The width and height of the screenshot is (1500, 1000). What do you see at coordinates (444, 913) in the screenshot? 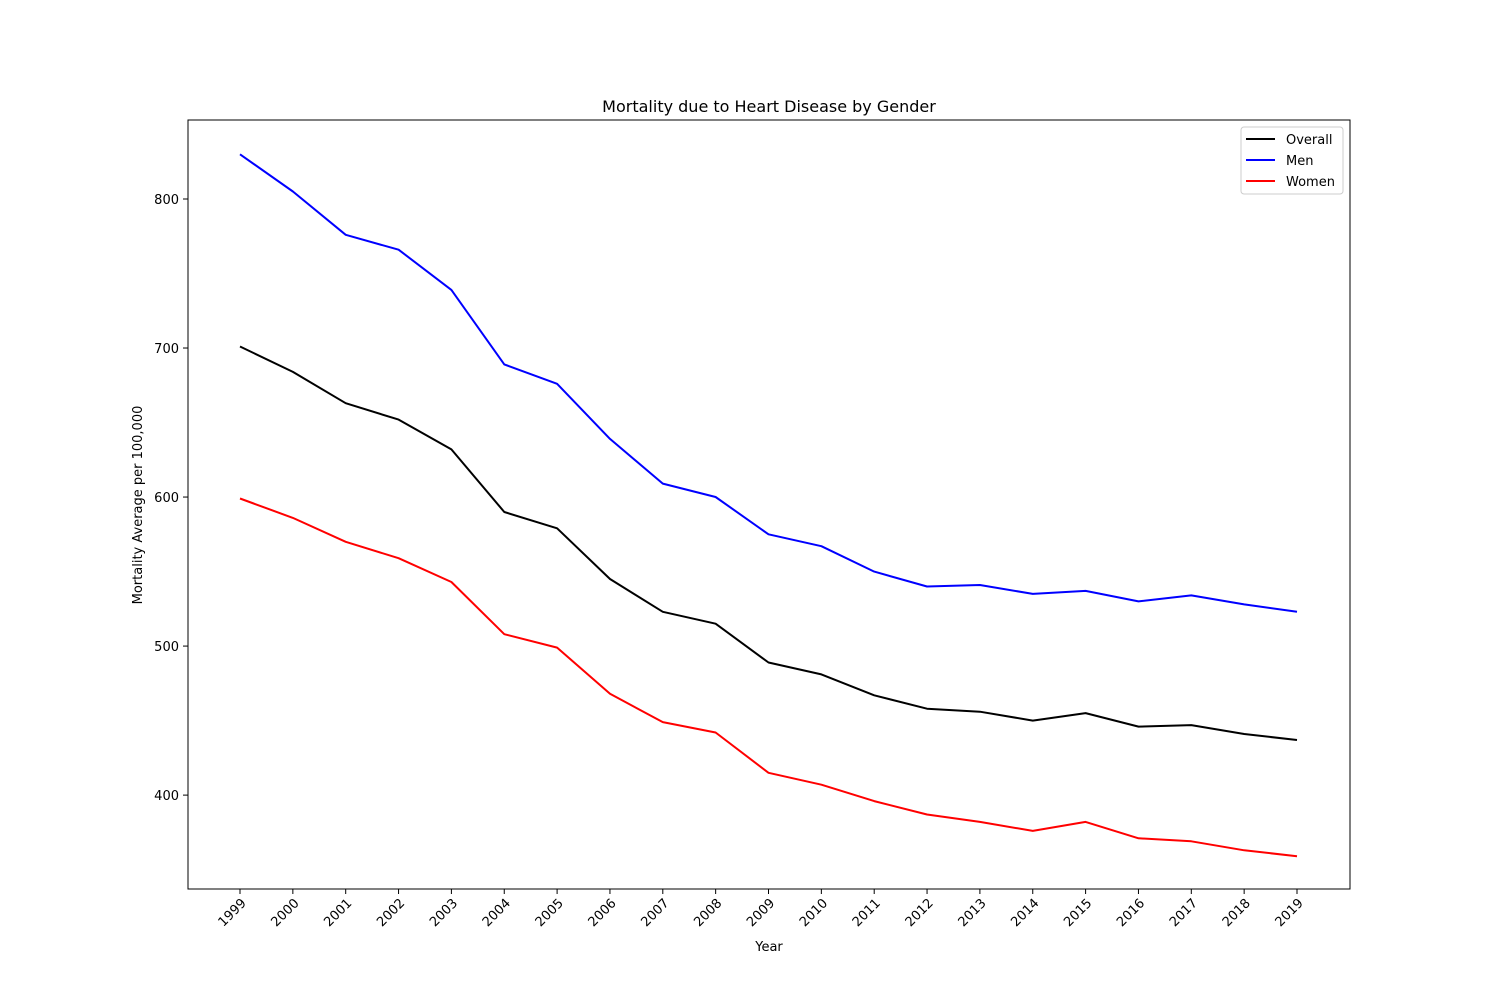
I see `x-tick-label: 2003` at bounding box center [444, 913].